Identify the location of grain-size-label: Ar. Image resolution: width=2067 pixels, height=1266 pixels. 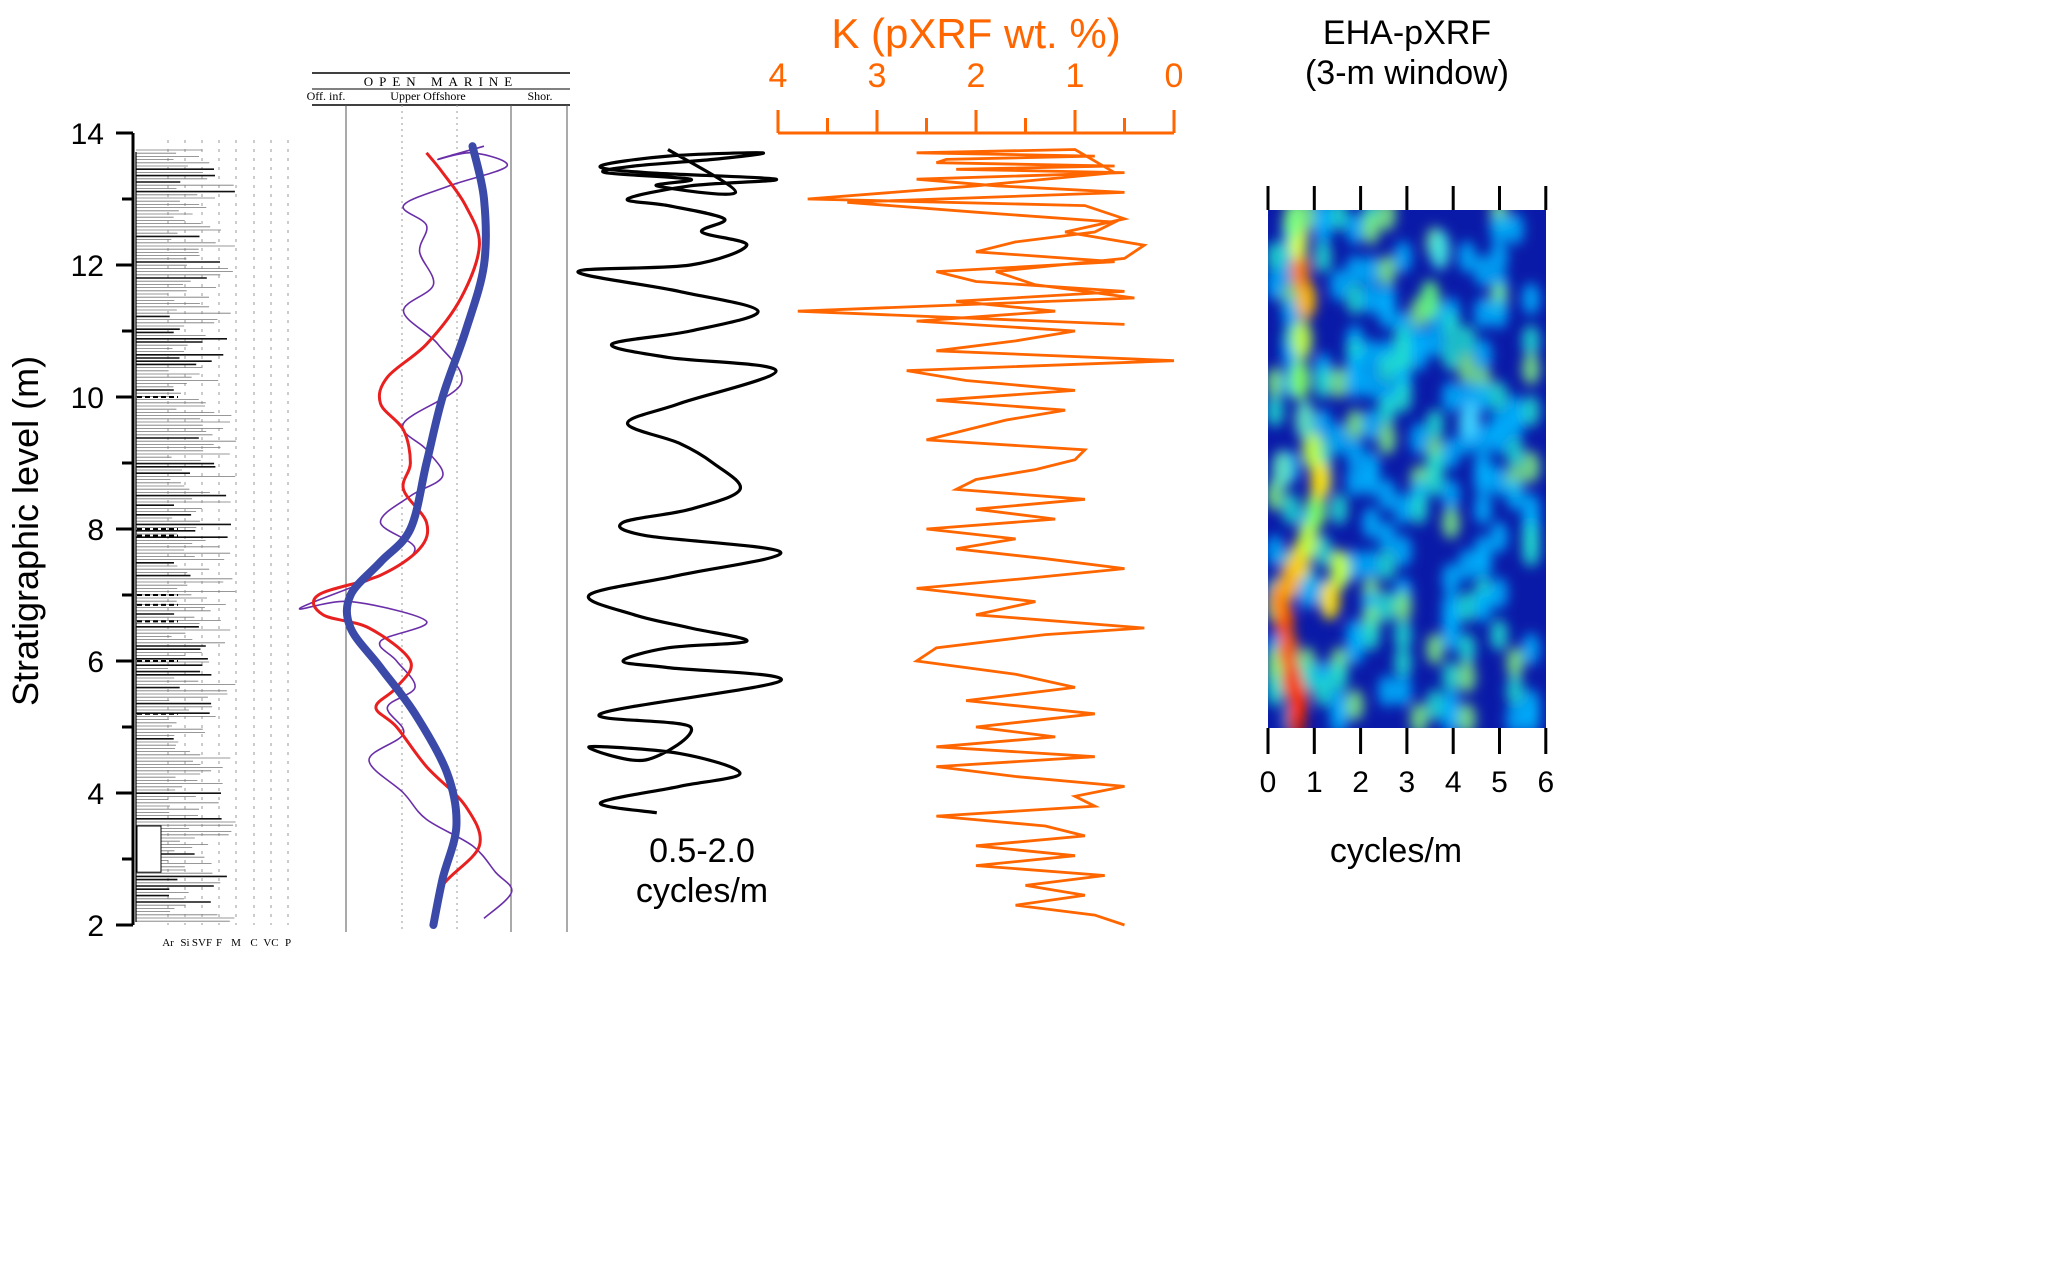
(168, 943).